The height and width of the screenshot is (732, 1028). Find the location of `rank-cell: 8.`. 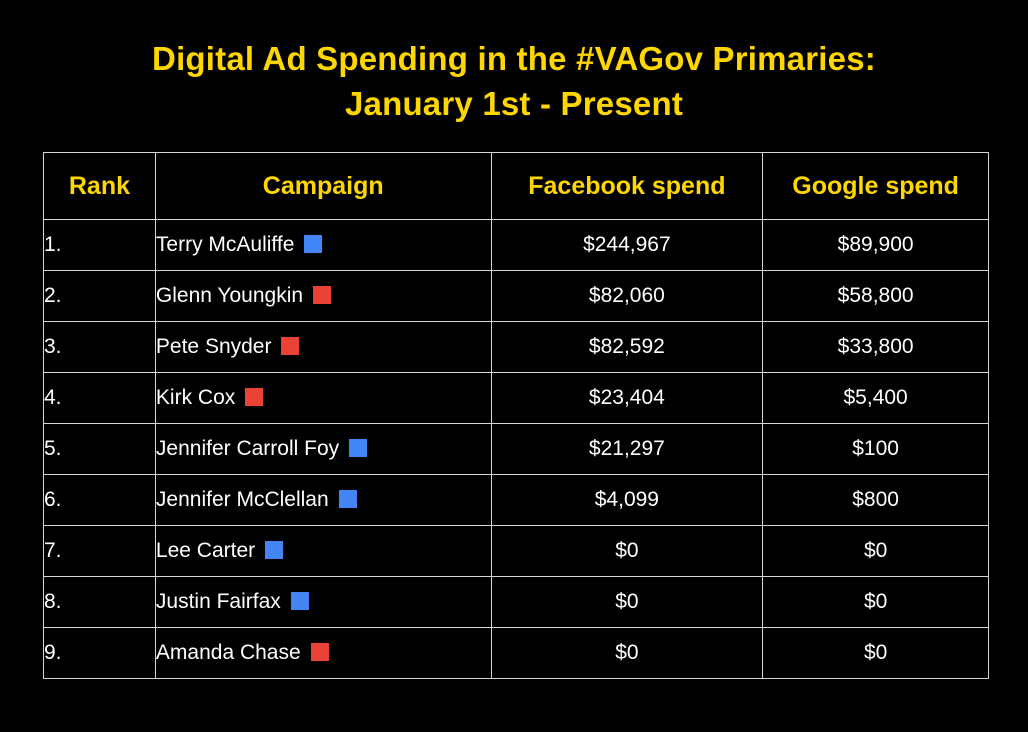

rank-cell: 8. is located at coordinates (99, 602).